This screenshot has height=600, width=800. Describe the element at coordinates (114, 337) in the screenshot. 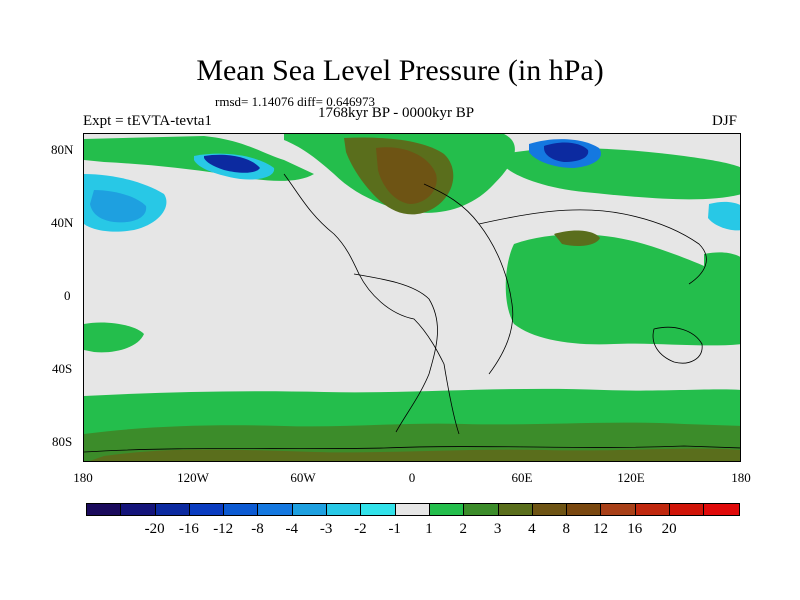

I see `south-pacific-green-west` at that location.